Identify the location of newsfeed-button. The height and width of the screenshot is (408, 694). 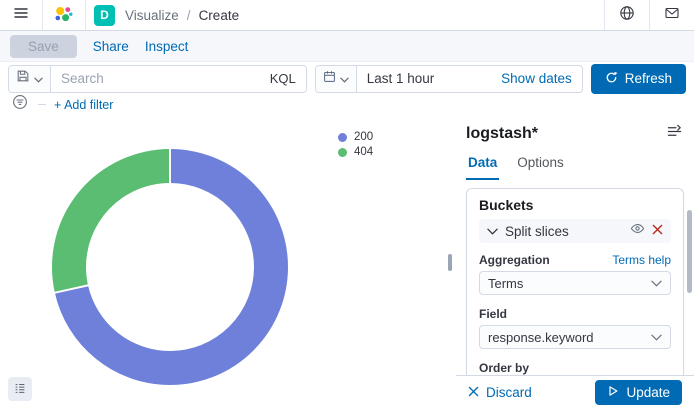
(672, 15).